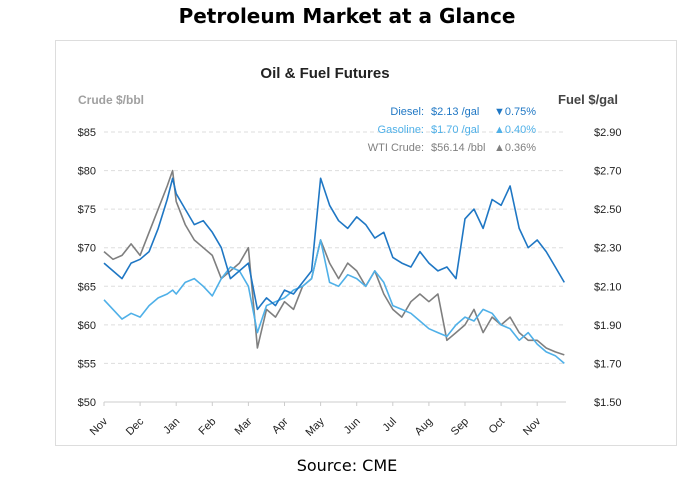 The width and height of the screenshot is (694, 486). Describe the element at coordinates (347, 16) in the screenshot. I see `page-title: Petroleum Market at a Glance` at that location.